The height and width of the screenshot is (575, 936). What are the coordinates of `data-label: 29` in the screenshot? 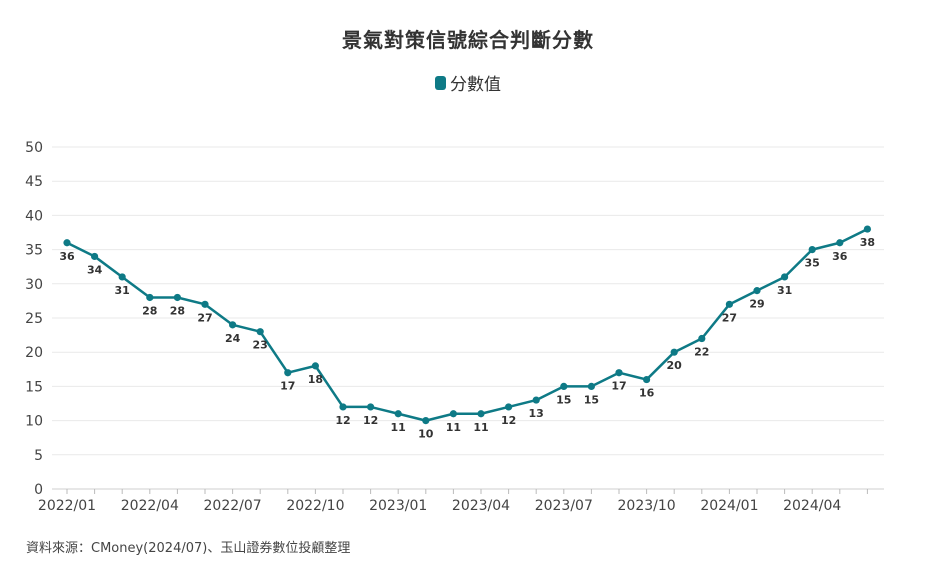 It's located at (756, 304).